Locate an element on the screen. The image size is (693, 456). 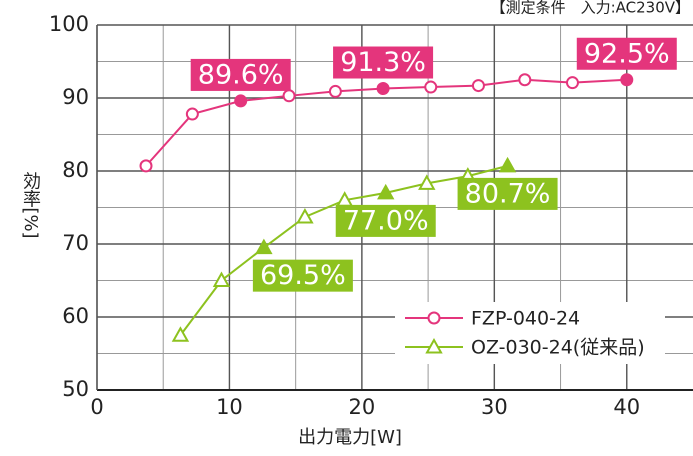
x-tick-label: 0 is located at coordinates (96, 407).